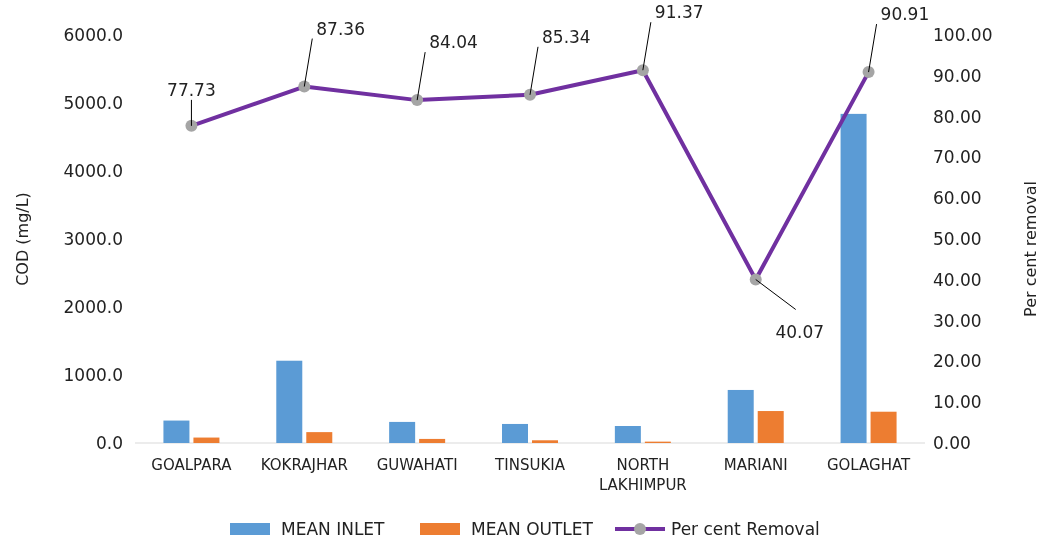 Image resolution: width=1039 pixels, height=545 pixels. Describe the element at coordinates (957, 279) in the screenshot. I see `y2-tick-label: 40.00` at that location.